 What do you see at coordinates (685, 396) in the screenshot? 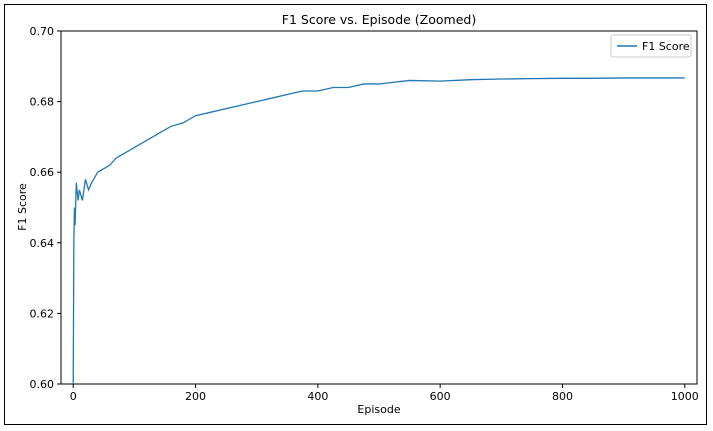
I see `x-tick-label: 1000` at bounding box center [685, 396].